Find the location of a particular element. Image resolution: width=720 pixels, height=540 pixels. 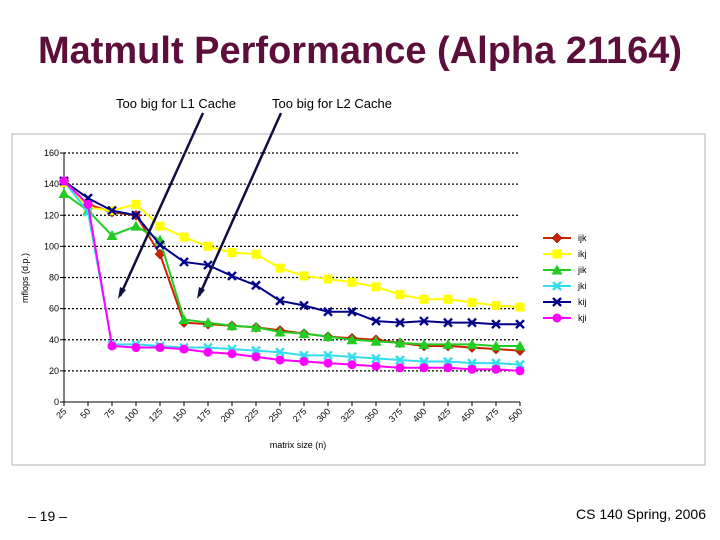

y-tick-label: 160 is located at coordinates (51, 153).